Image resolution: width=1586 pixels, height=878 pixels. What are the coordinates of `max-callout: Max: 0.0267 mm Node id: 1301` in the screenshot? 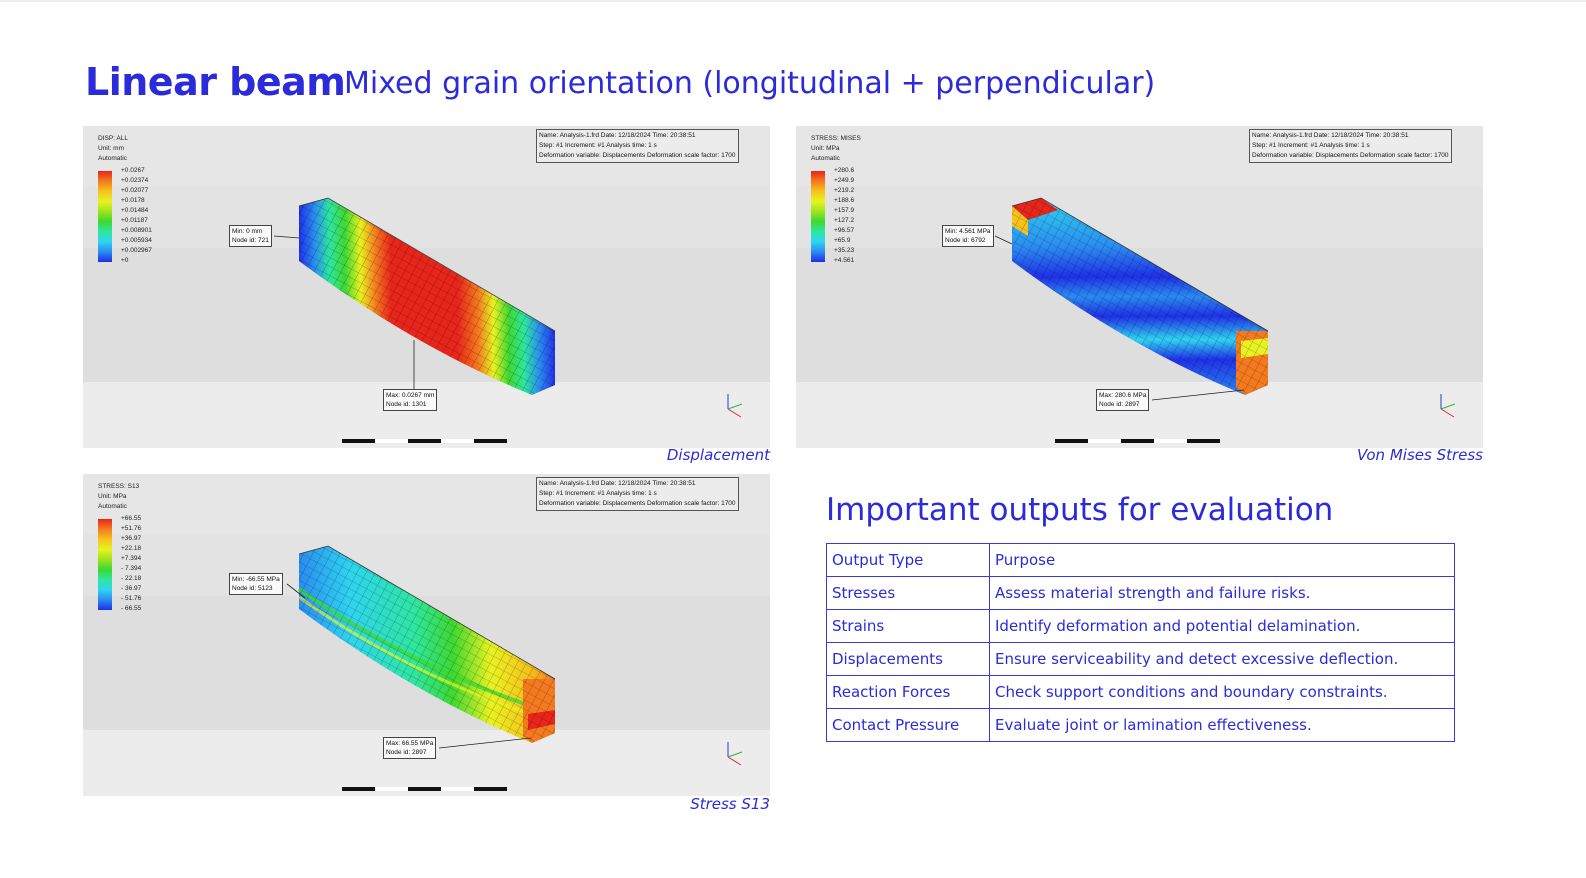 It's located at (410, 400).